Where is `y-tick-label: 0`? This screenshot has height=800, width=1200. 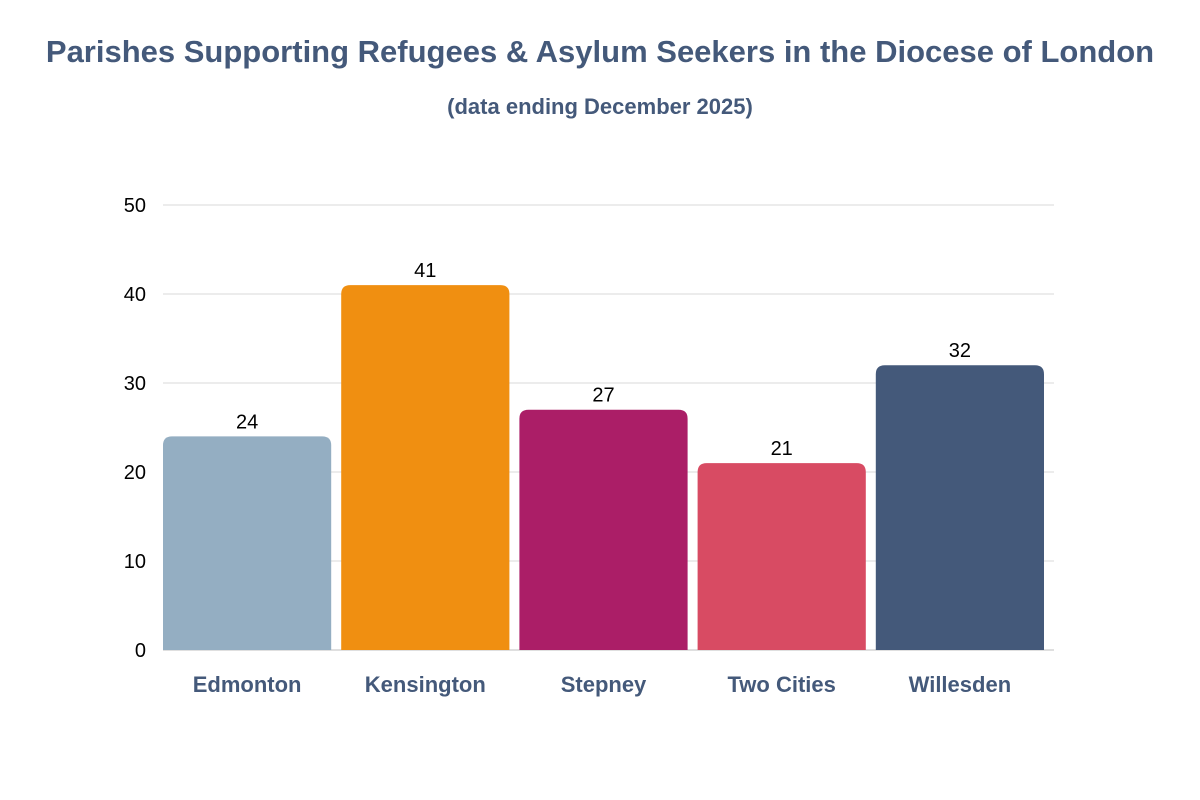
y-tick-label: 0 is located at coordinates (140, 651).